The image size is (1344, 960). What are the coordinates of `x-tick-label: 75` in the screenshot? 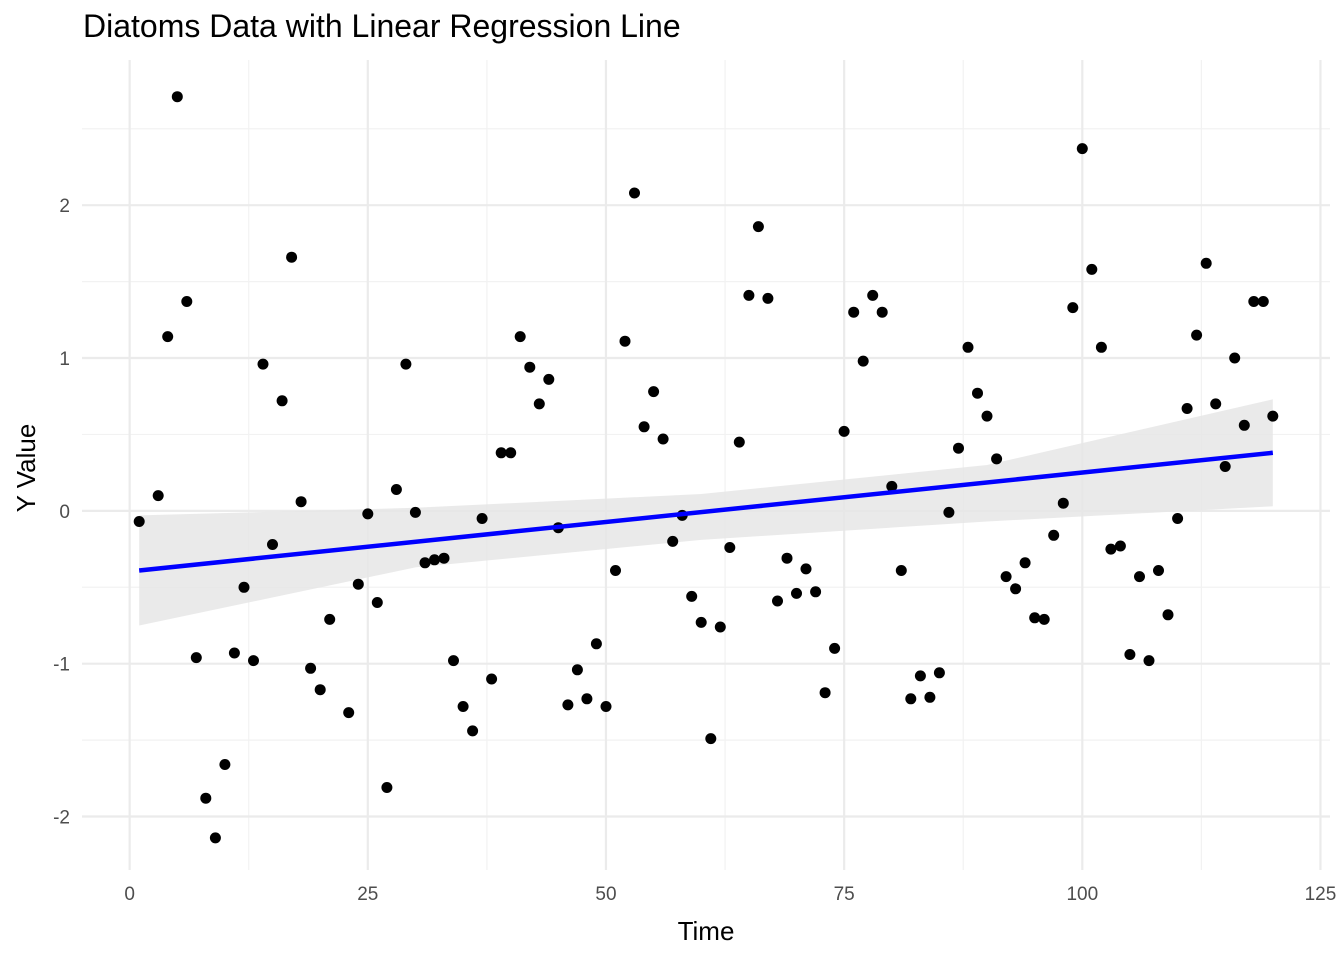 It's located at (844, 894).